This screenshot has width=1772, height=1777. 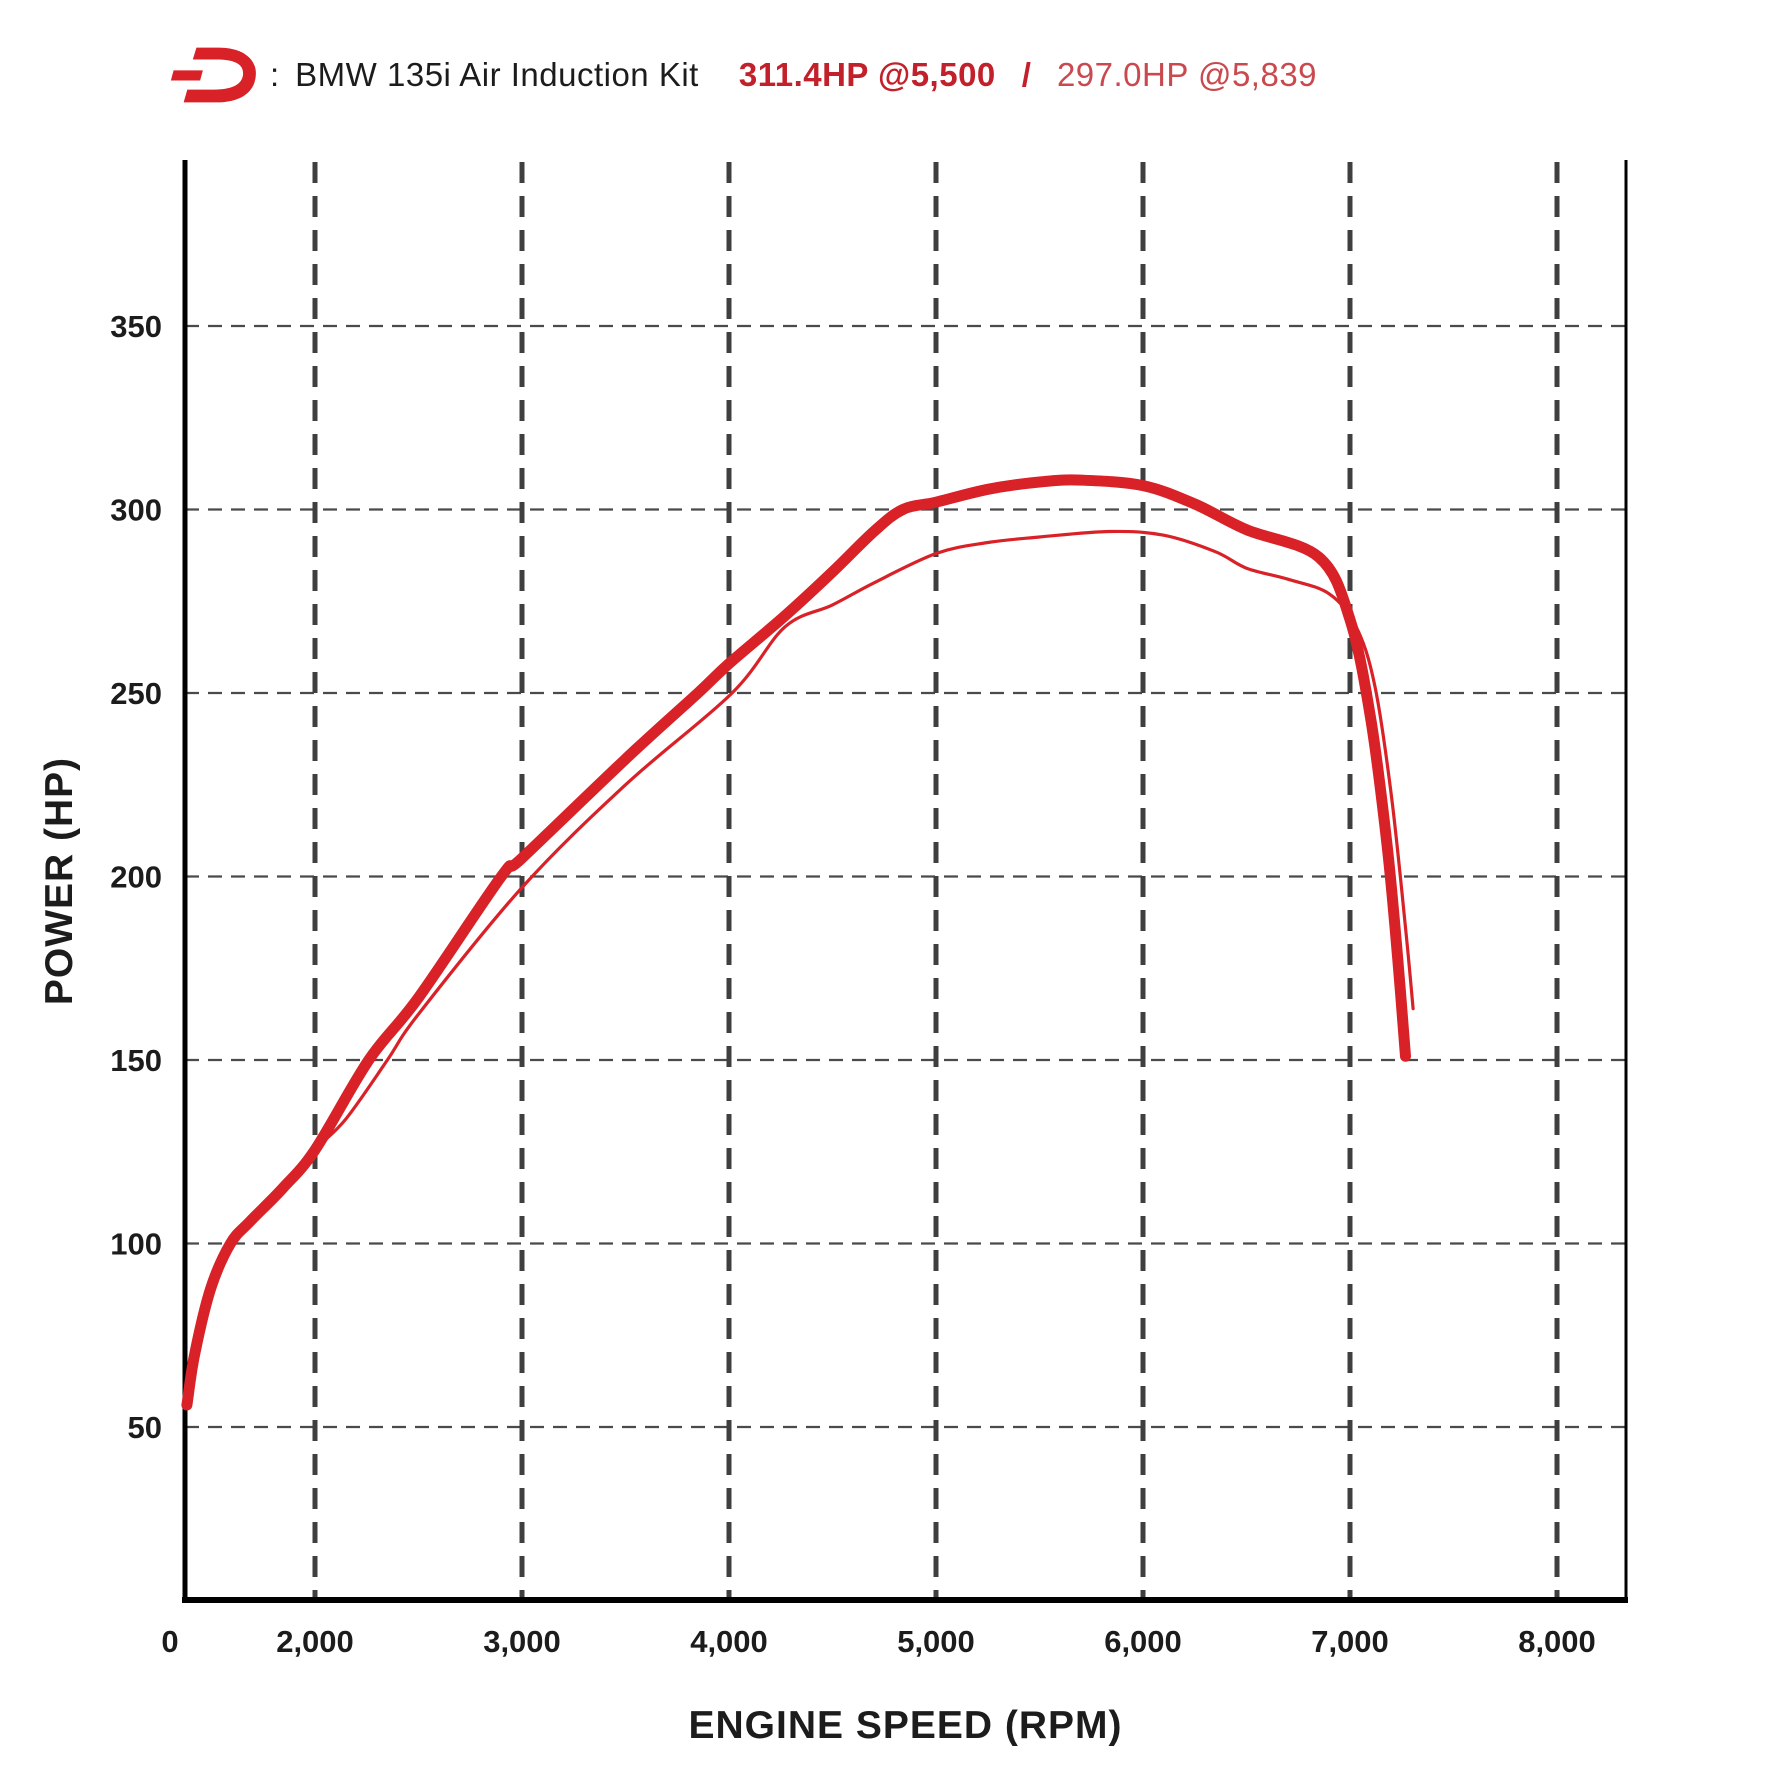 I want to click on peak-power-secondary: 297.0HP @5,839, so click(x=1187, y=74).